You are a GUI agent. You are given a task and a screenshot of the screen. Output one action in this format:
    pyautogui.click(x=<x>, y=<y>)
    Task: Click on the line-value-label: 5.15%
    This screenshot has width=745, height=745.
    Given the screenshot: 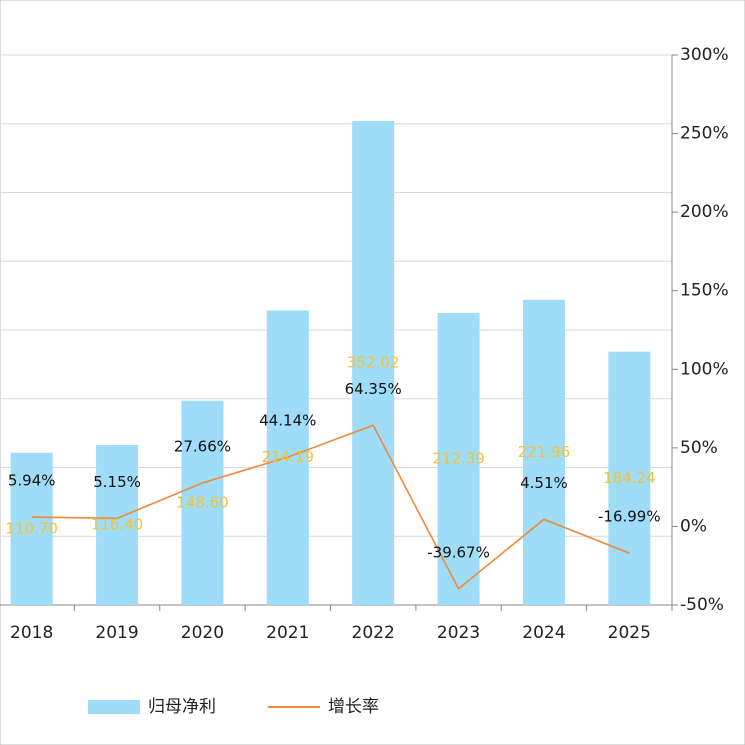 What is the action you would take?
    pyautogui.click(x=117, y=482)
    